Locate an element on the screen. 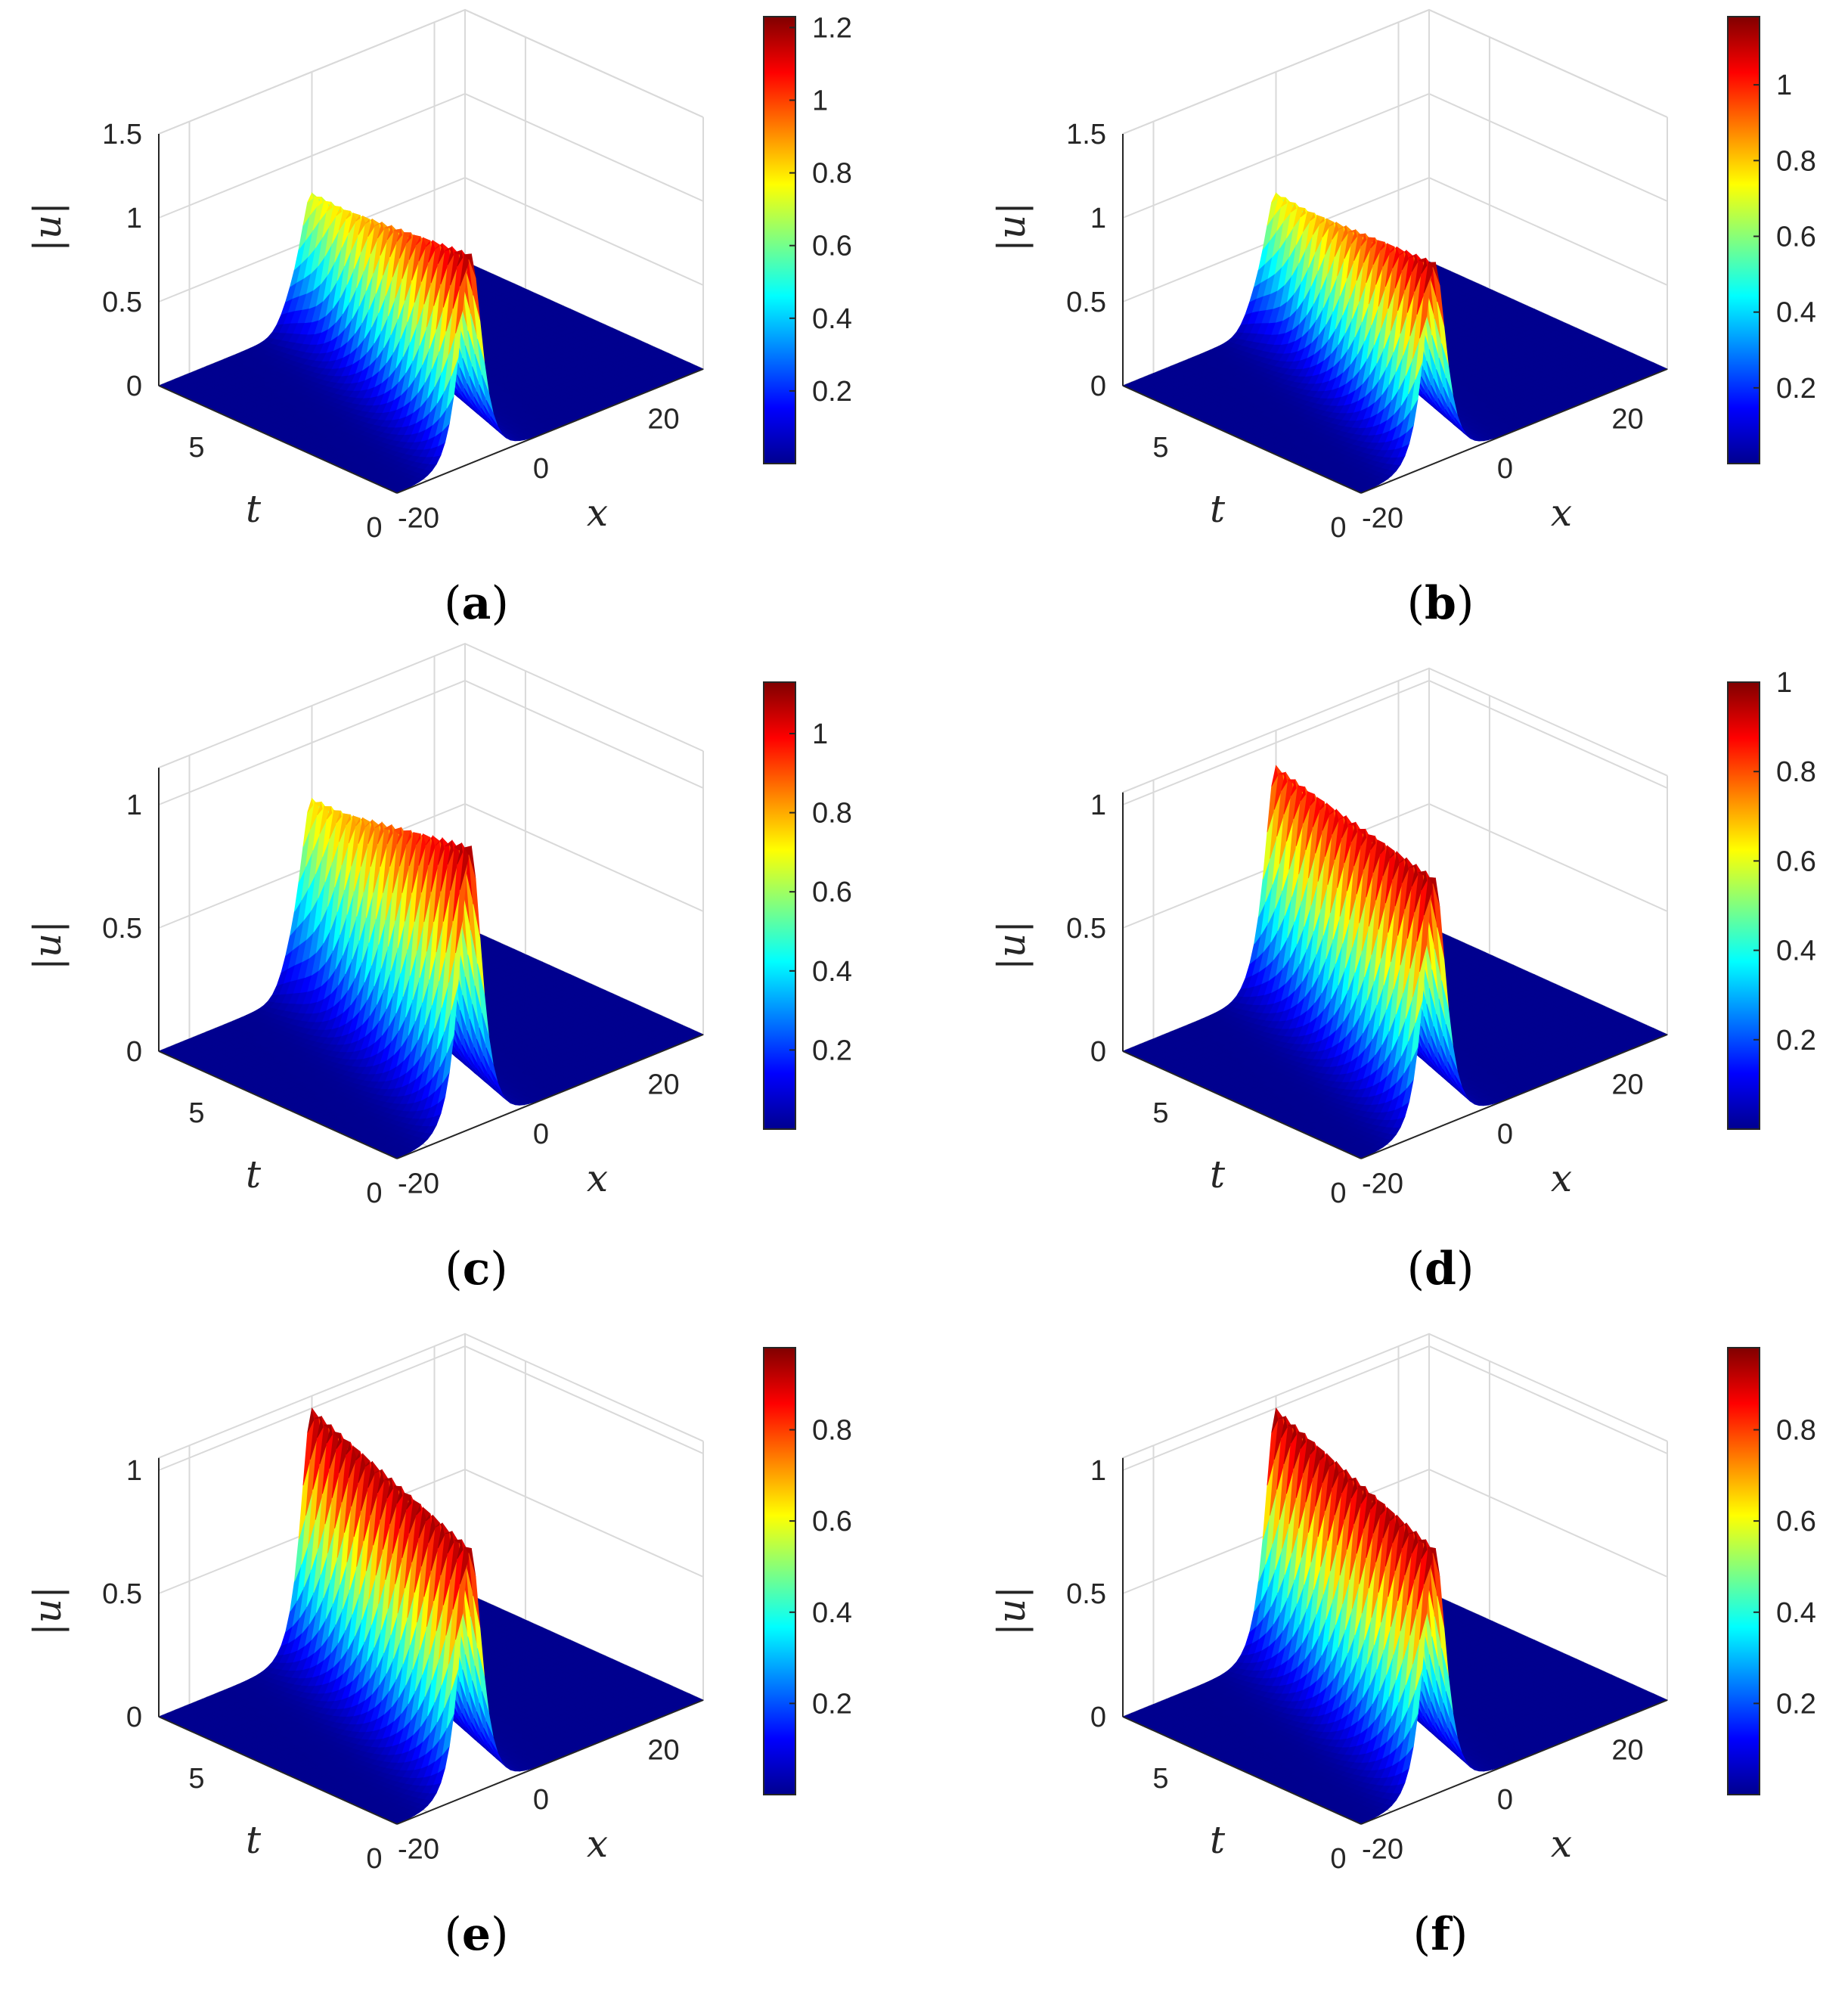 This screenshot has width=1848, height=1989. colorbar: 0.2 0.4 0.6 0.8 1 is located at coordinates (1771, 240).